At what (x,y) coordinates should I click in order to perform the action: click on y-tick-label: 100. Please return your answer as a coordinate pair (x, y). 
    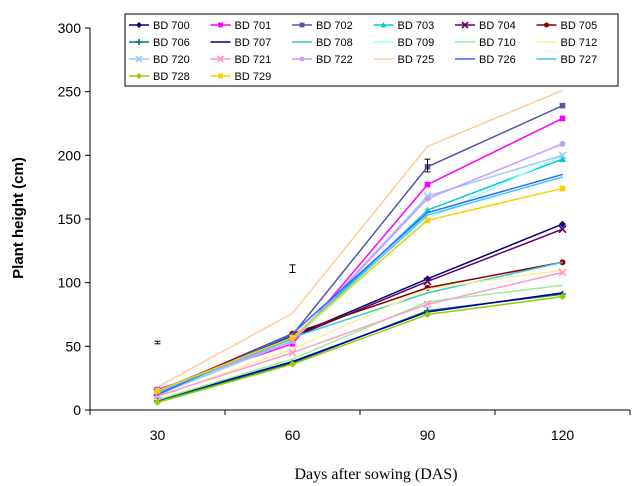
    Looking at the image, I should click on (70, 283).